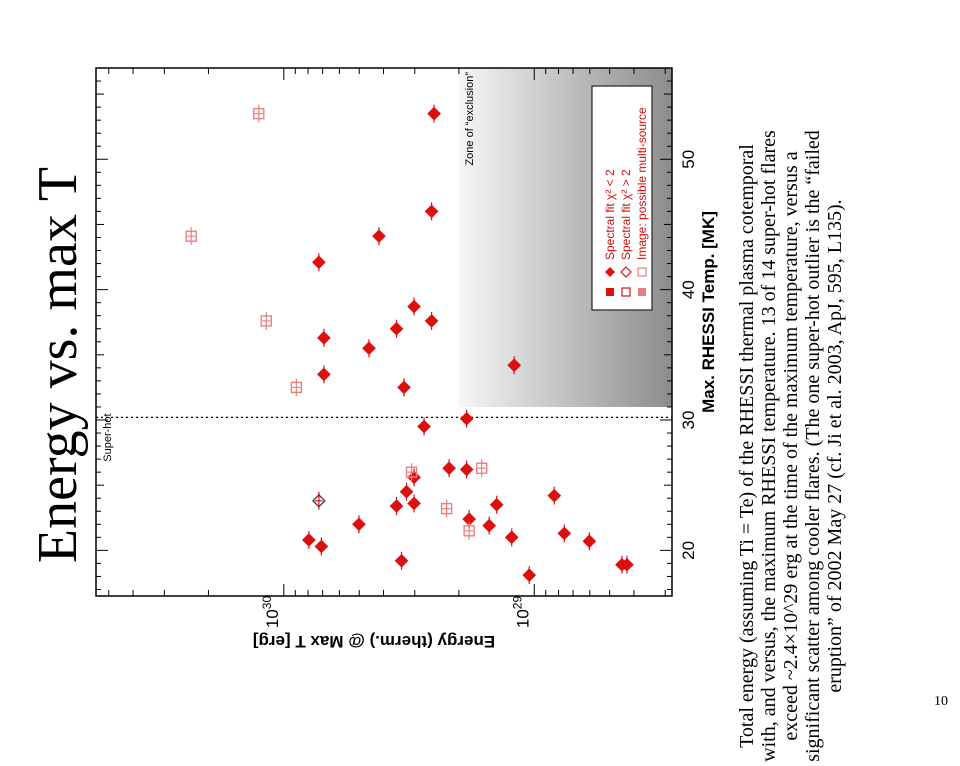 The height and width of the screenshot is (766, 960). I want to click on y-tick-label: 1029, so click(521, 612).